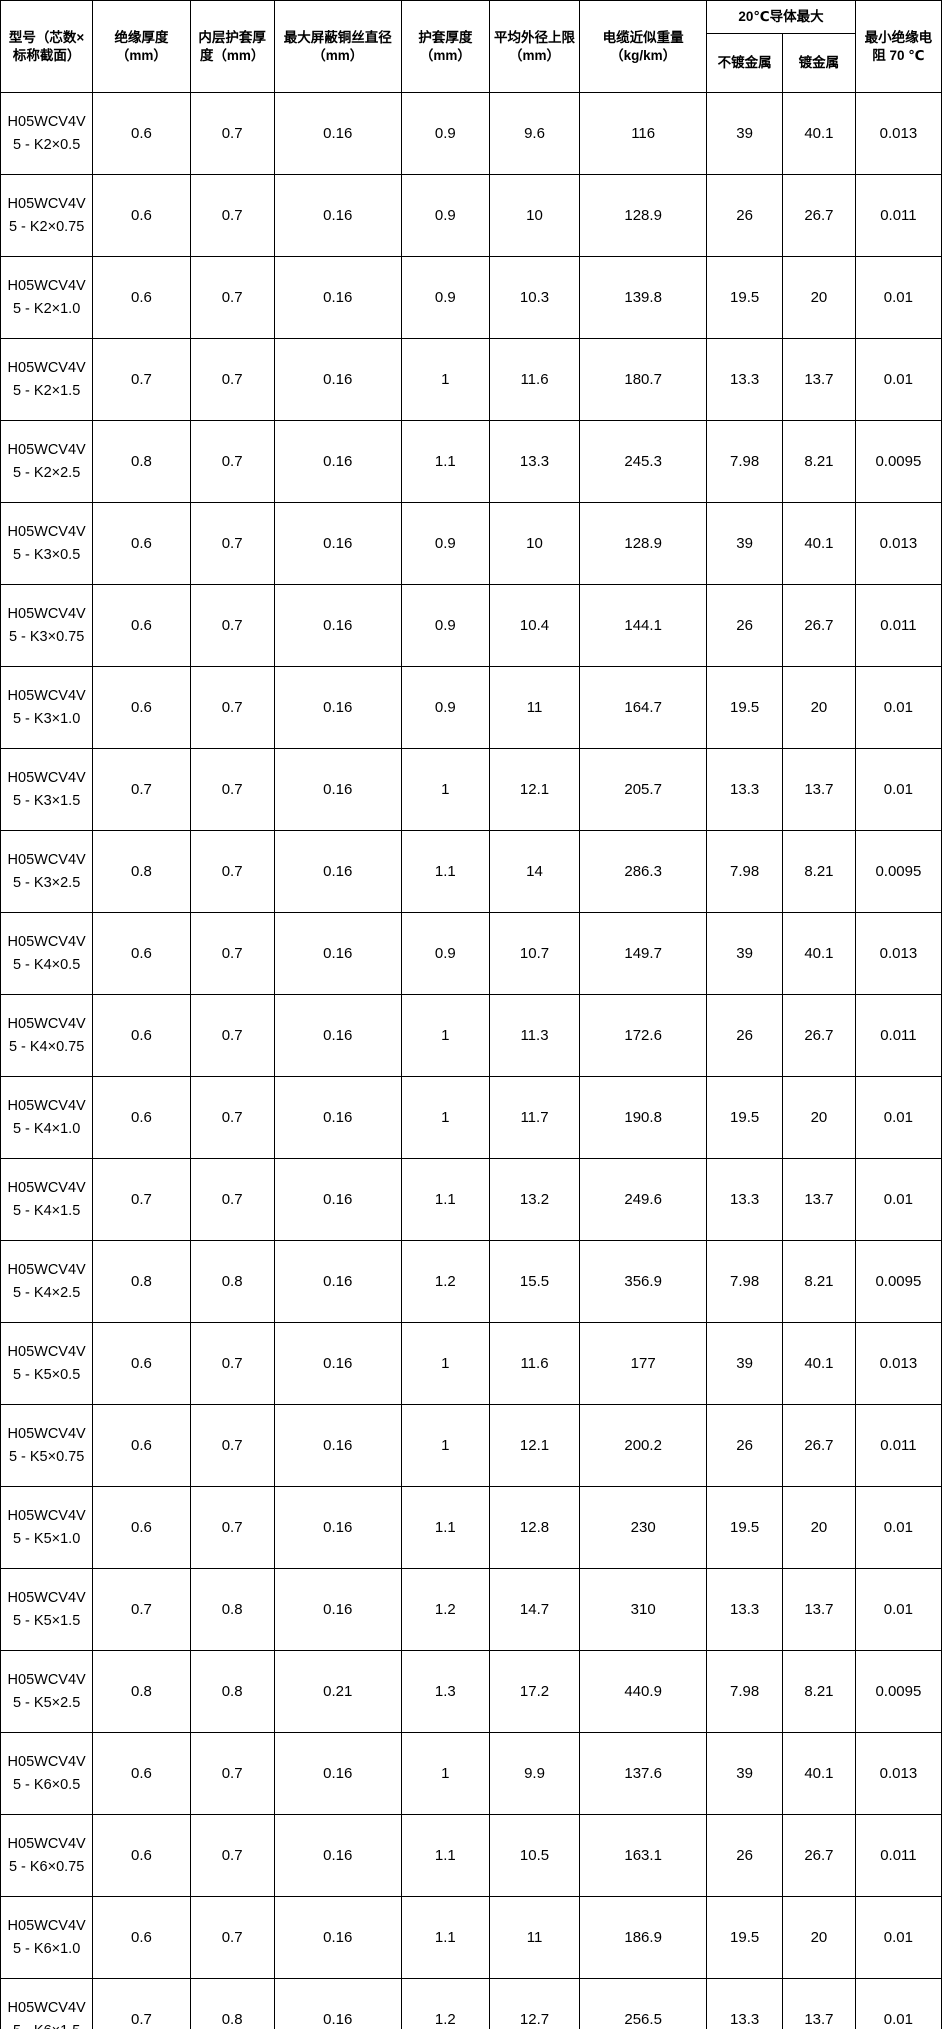  What do you see at coordinates (534, 871) in the screenshot?
I see `cell-value: 14` at bounding box center [534, 871].